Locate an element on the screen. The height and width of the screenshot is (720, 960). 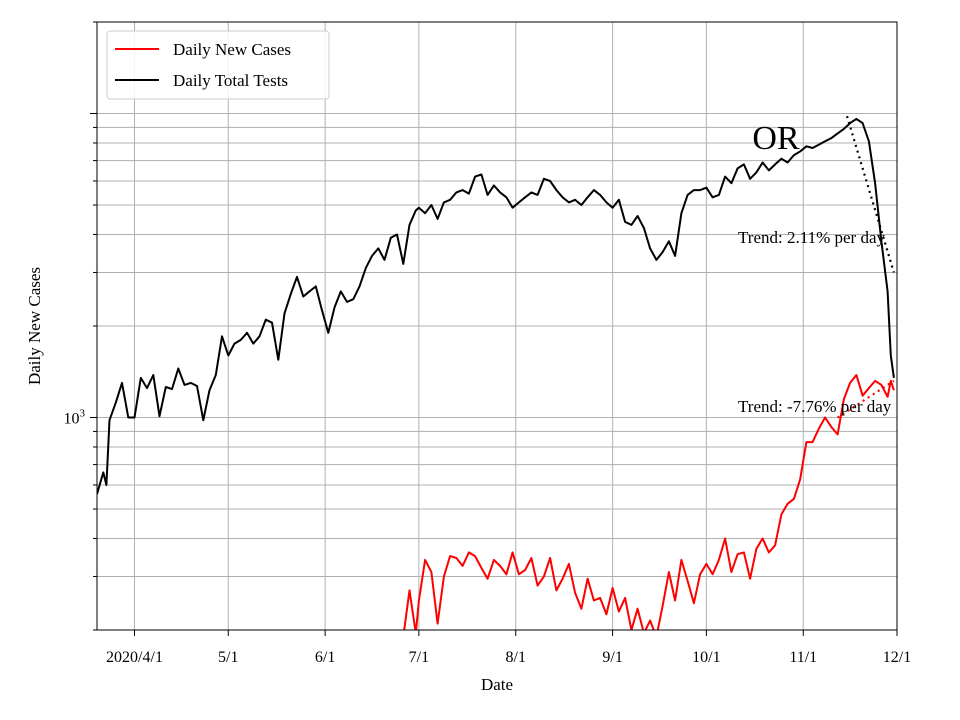
x-tick-label: 2020/4/1 is located at coordinates (134, 657).